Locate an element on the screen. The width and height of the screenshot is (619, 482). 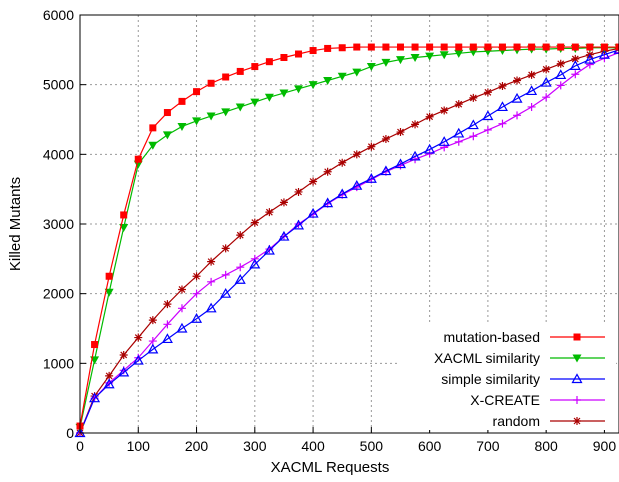
x-tick-label: 400 is located at coordinates (313, 446).